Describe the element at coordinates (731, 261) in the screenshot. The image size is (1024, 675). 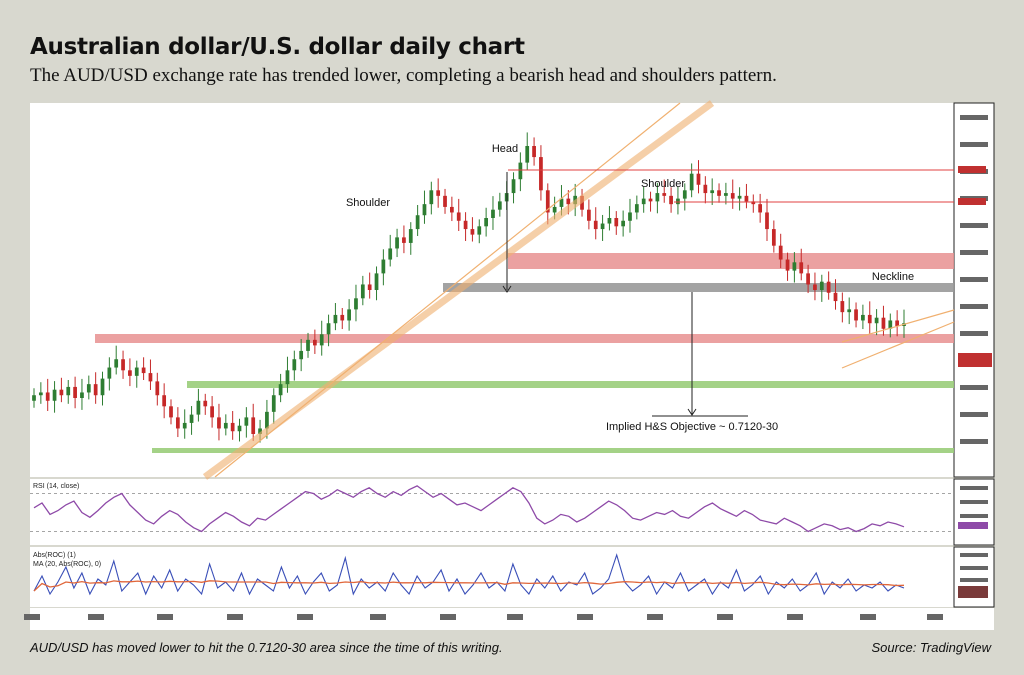
I see `resistance-zone-upper` at that location.